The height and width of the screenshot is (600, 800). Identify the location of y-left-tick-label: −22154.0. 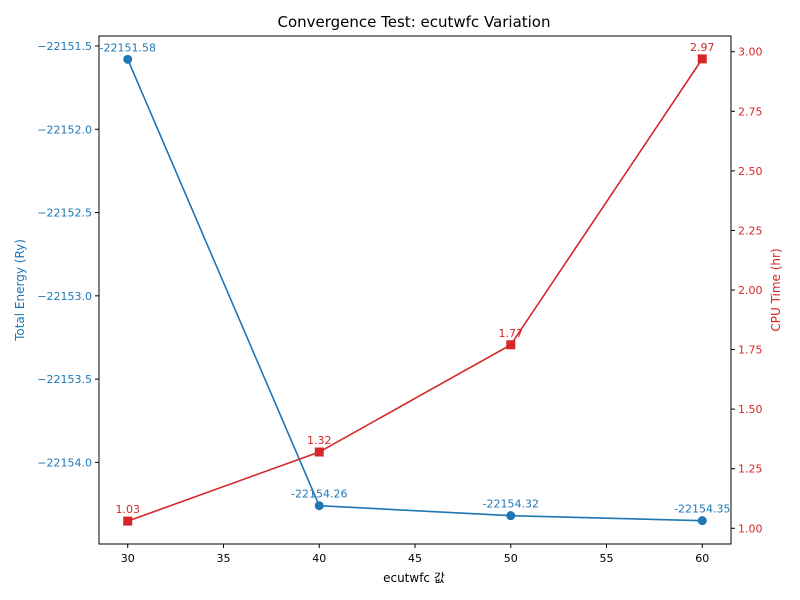
(64, 462).